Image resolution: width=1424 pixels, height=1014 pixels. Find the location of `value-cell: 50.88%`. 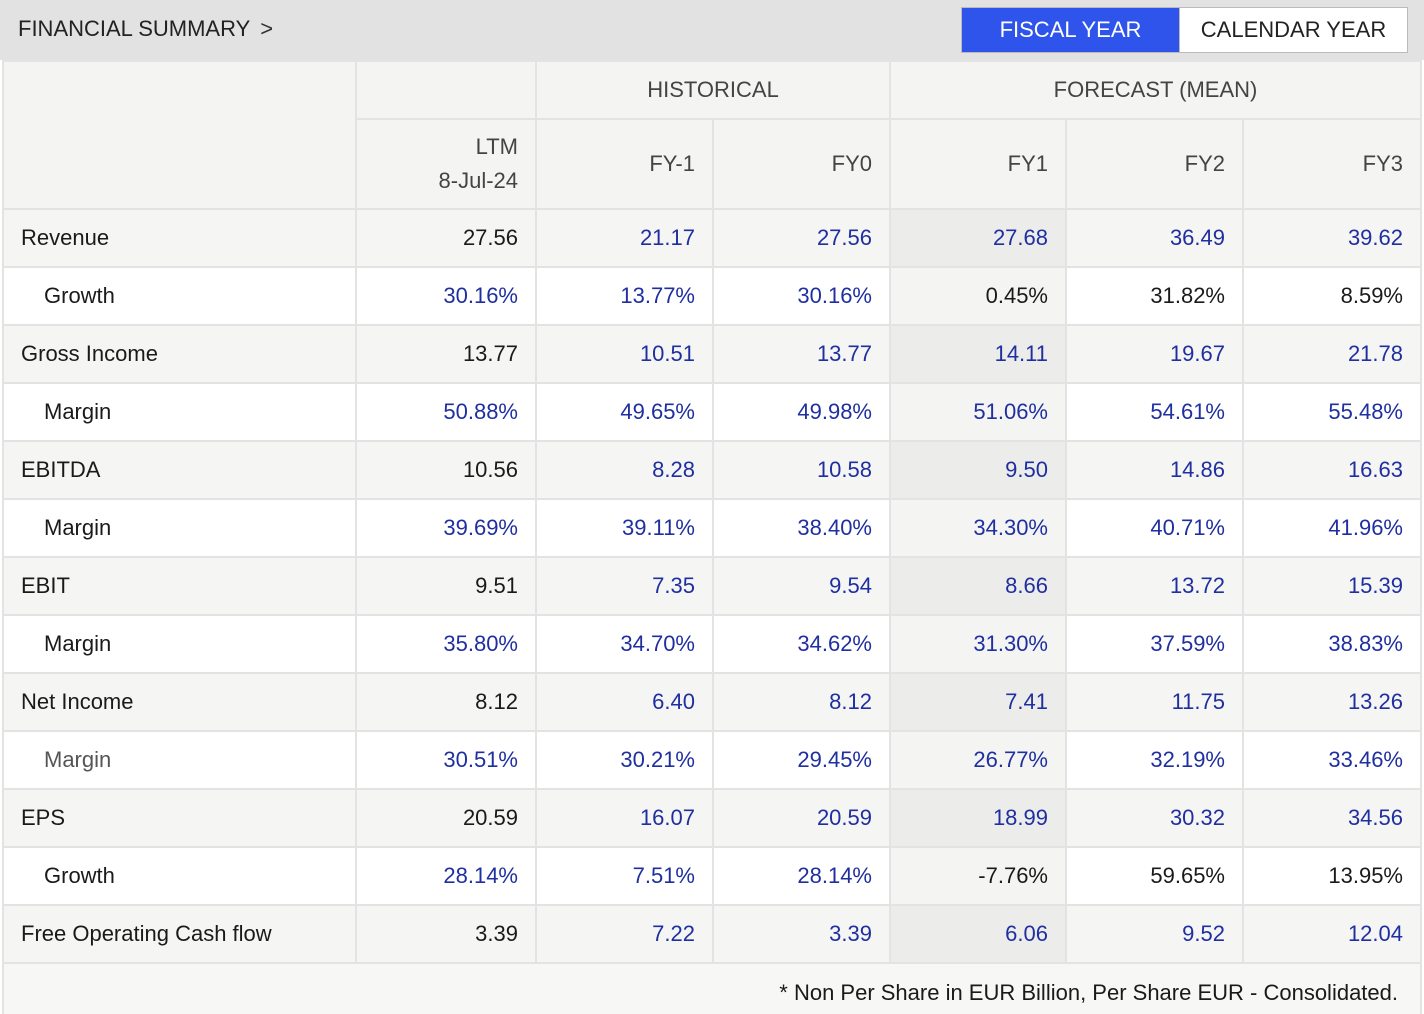

value-cell: 50.88% is located at coordinates (446, 412).